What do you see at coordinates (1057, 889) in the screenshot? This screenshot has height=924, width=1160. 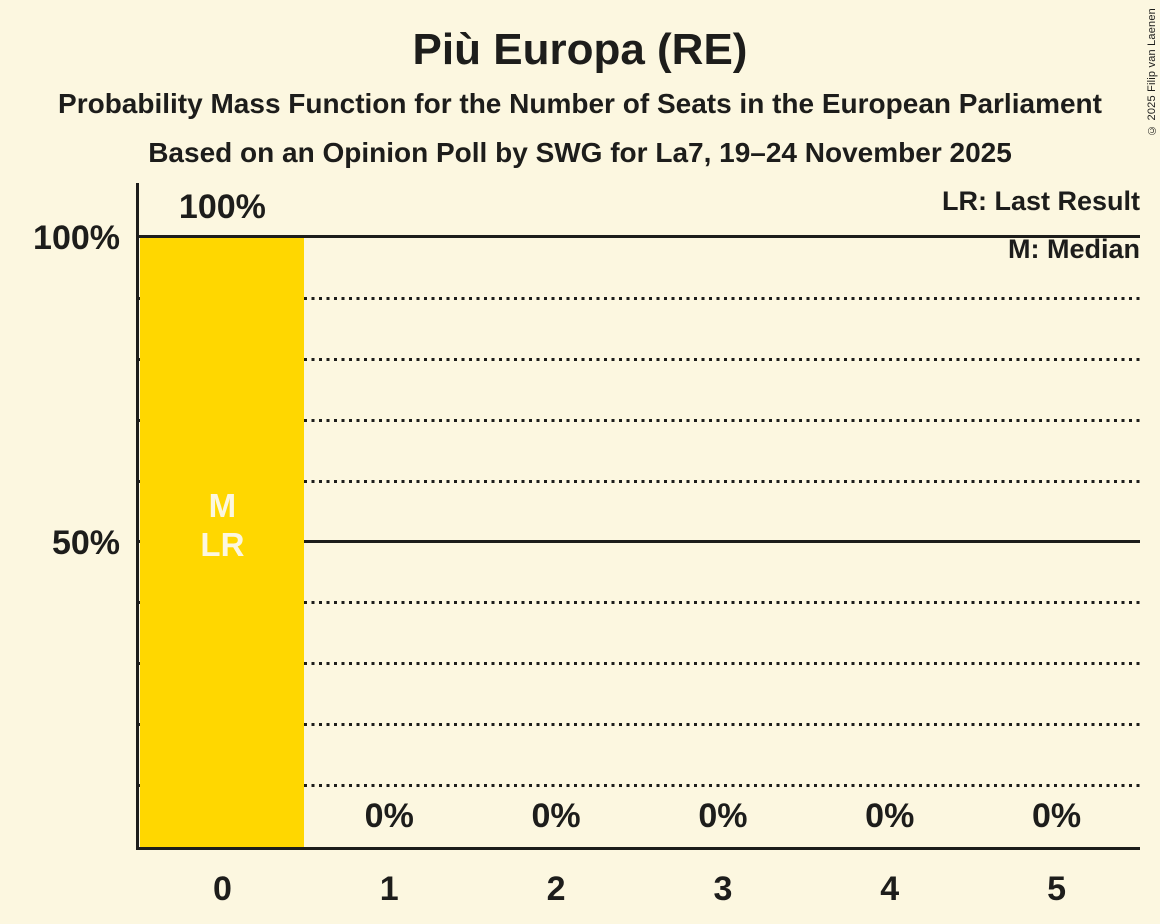 I see `x-tick-label: 5` at bounding box center [1057, 889].